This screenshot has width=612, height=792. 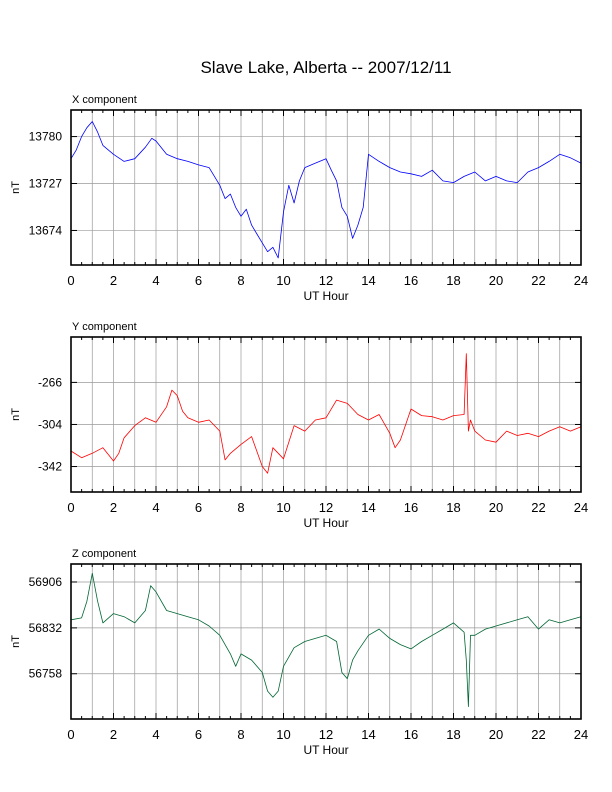 What do you see at coordinates (46, 230) in the screenshot?
I see `y-tick-label: 13674` at bounding box center [46, 230].